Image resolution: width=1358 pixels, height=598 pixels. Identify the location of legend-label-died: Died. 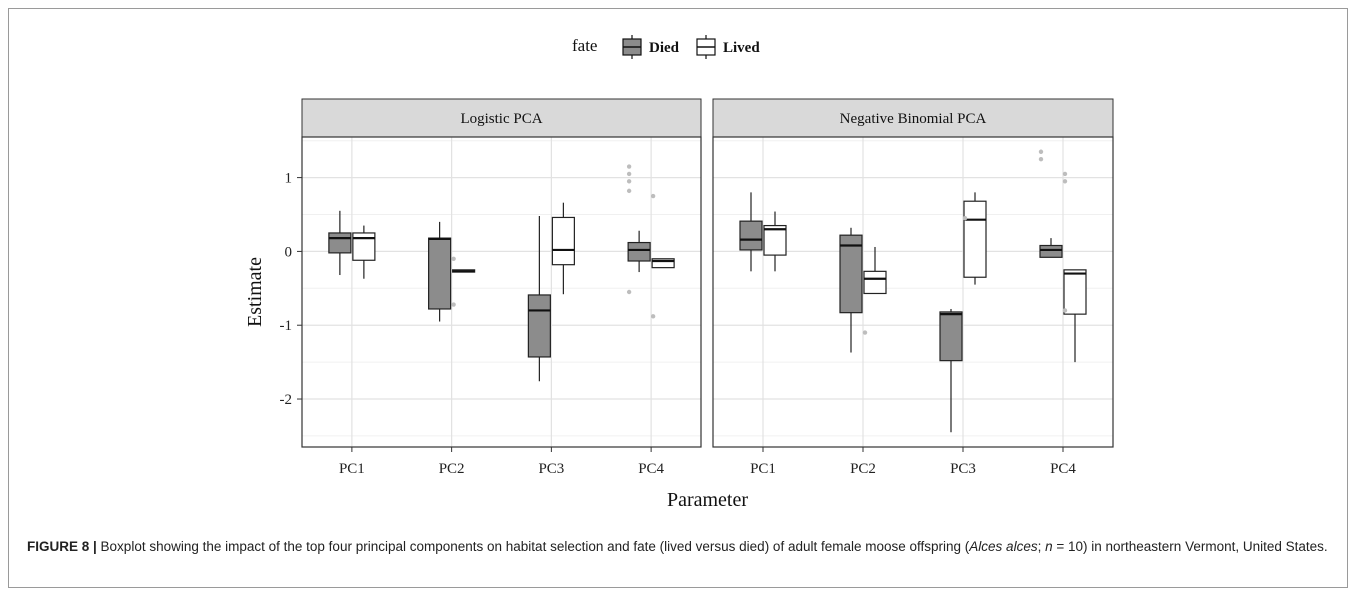
(664, 48).